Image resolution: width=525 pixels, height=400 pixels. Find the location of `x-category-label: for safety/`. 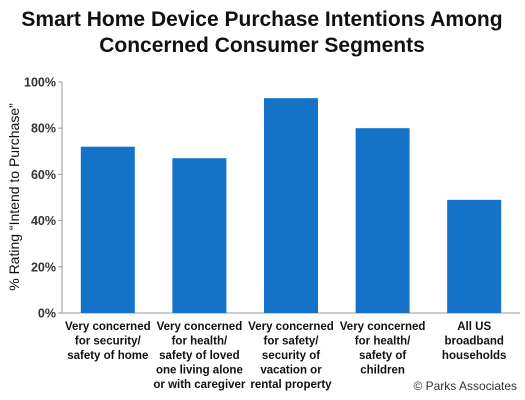

x-category-label: for safety/ is located at coordinates (292, 342).